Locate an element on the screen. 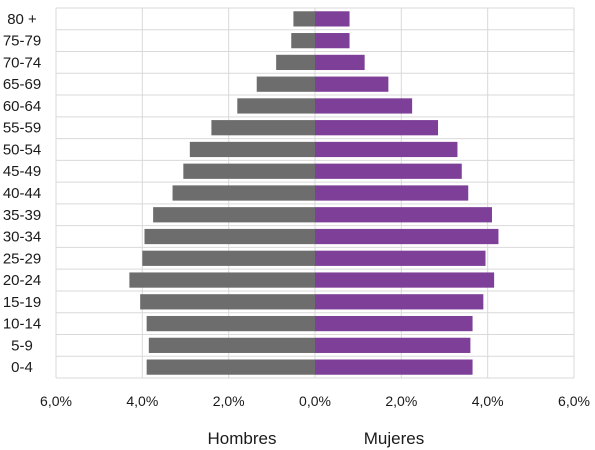  category-label-25-29: 25-29 is located at coordinates (22, 258).